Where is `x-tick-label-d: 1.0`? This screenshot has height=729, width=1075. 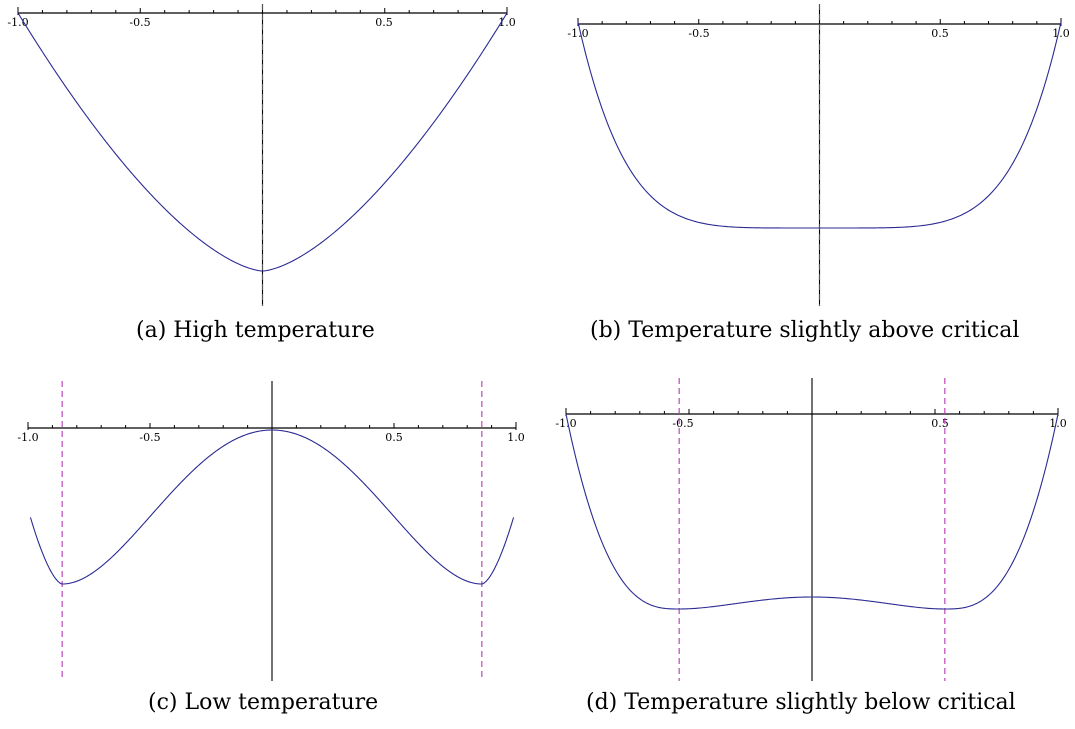 x-tick-label-d: 1.0 is located at coordinates (1058, 423).